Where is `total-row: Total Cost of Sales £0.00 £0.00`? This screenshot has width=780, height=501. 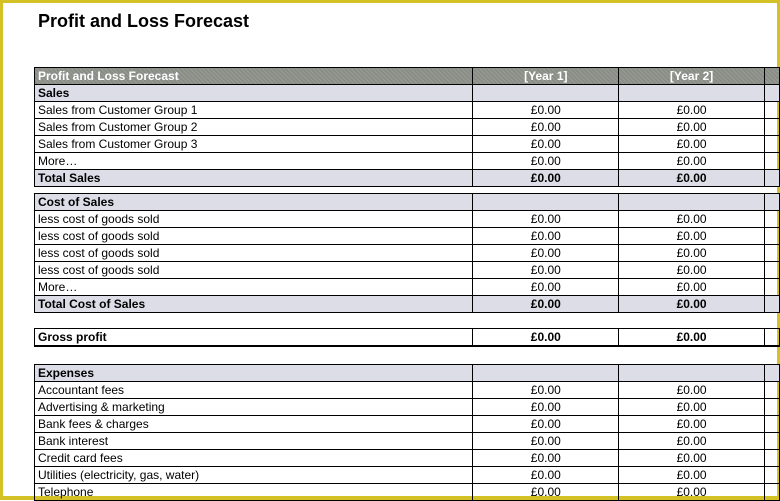 total-row: Total Cost of Sales £0.00 £0.00 is located at coordinates (406, 304).